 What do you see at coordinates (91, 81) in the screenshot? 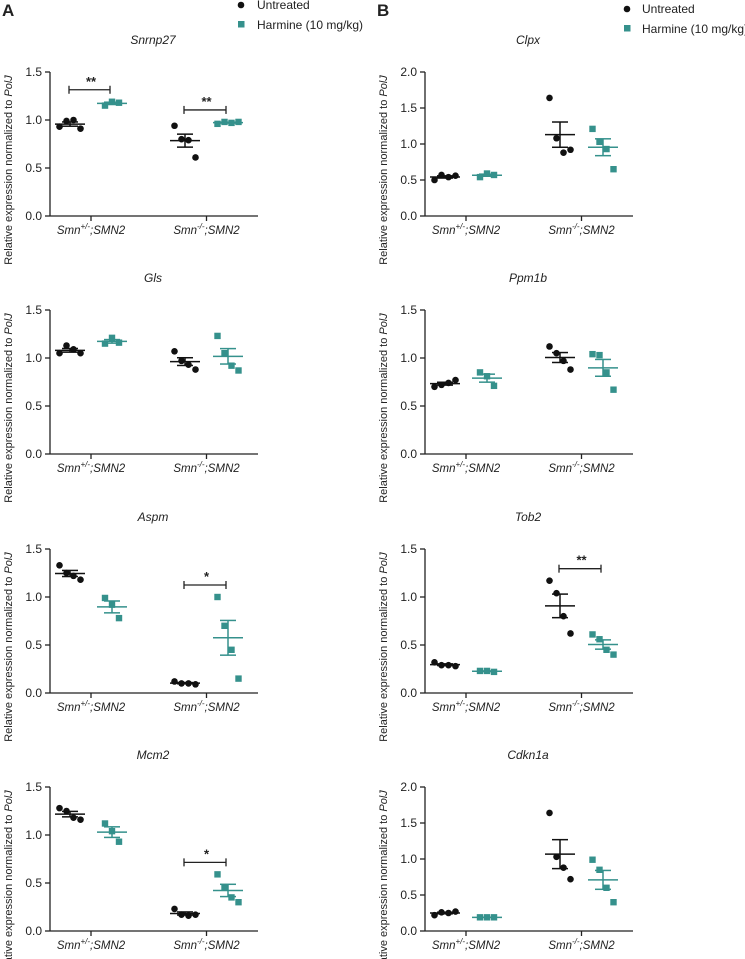
I see `significance-label: **` at bounding box center [91, 81].